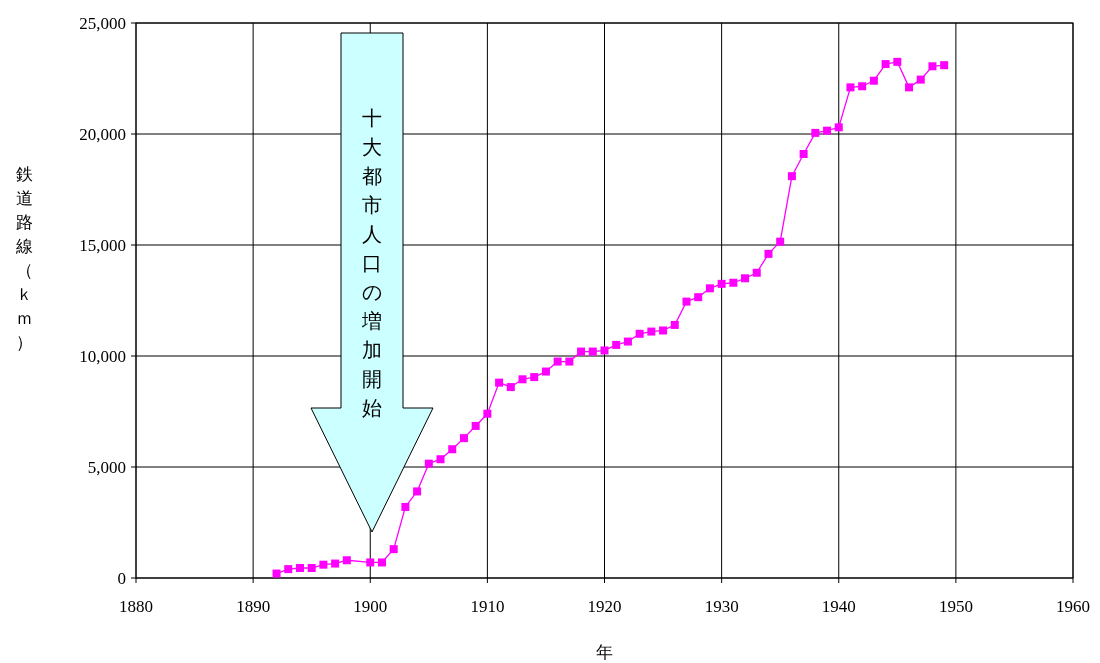 This screenshot has height=663, width=1100. What do you see at coordinates (1073, 606) in the screenshot?
I see `x-tick-label: 1960` at bounding box center [1073, 606].